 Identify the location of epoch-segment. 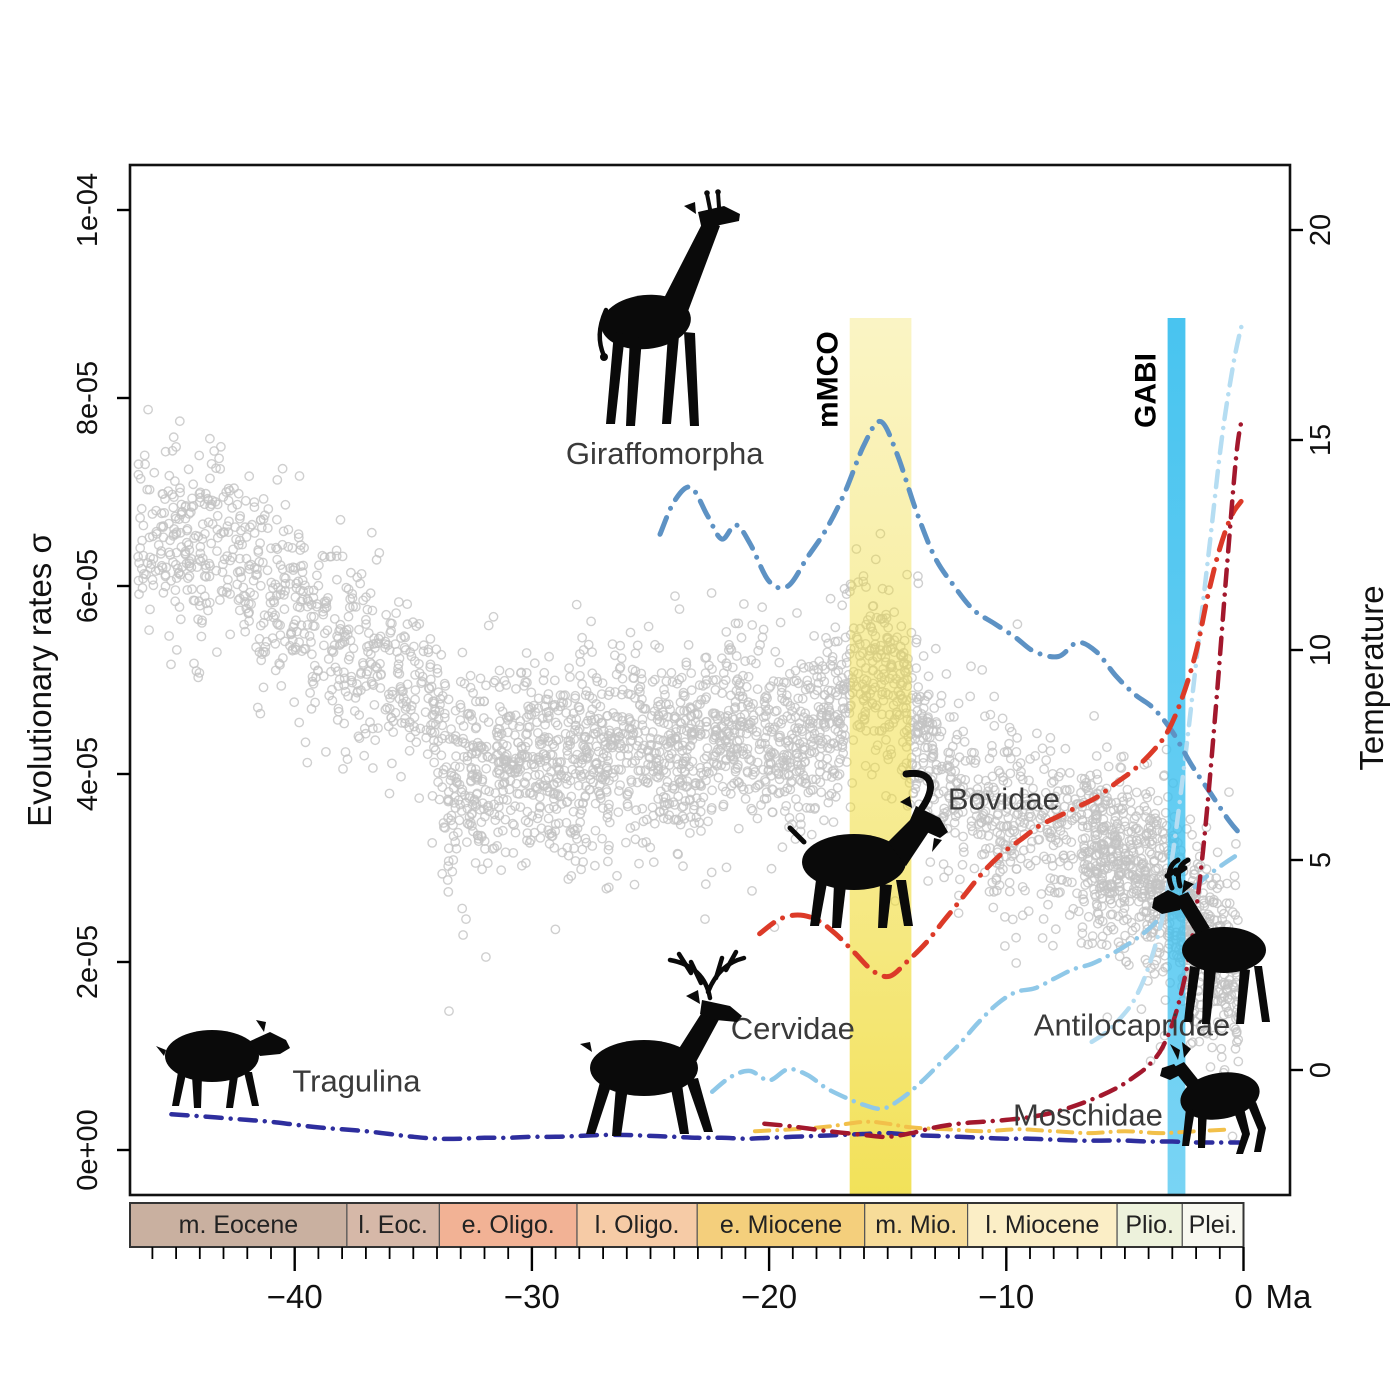
(916, 1225).